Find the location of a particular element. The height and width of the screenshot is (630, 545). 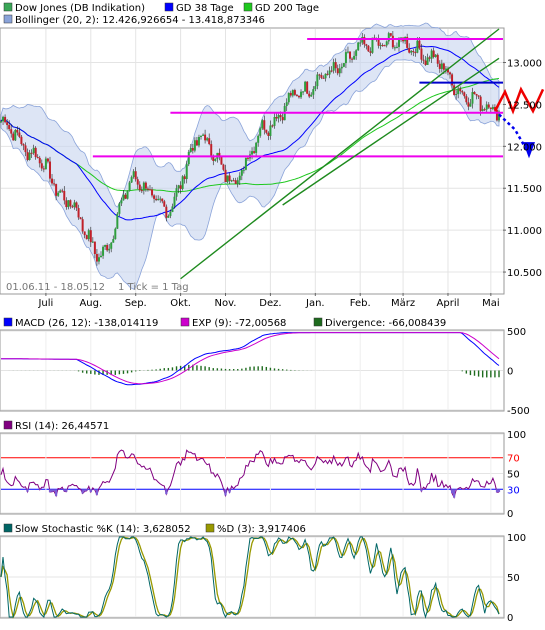

stoch-plot: 100 50 0 is located at coordinates (263, 578).